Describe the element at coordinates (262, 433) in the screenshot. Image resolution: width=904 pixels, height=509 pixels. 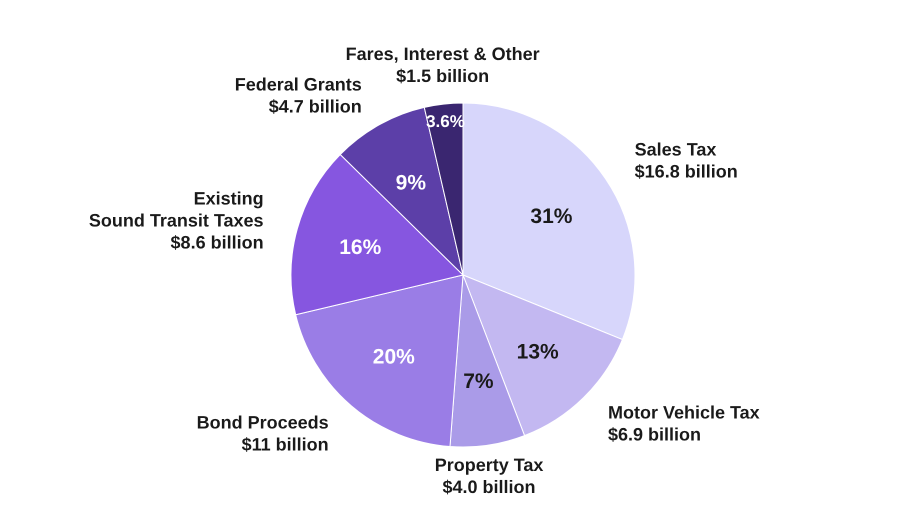
I see `slice-label: Bond Proceeds $11 billion` at that location.